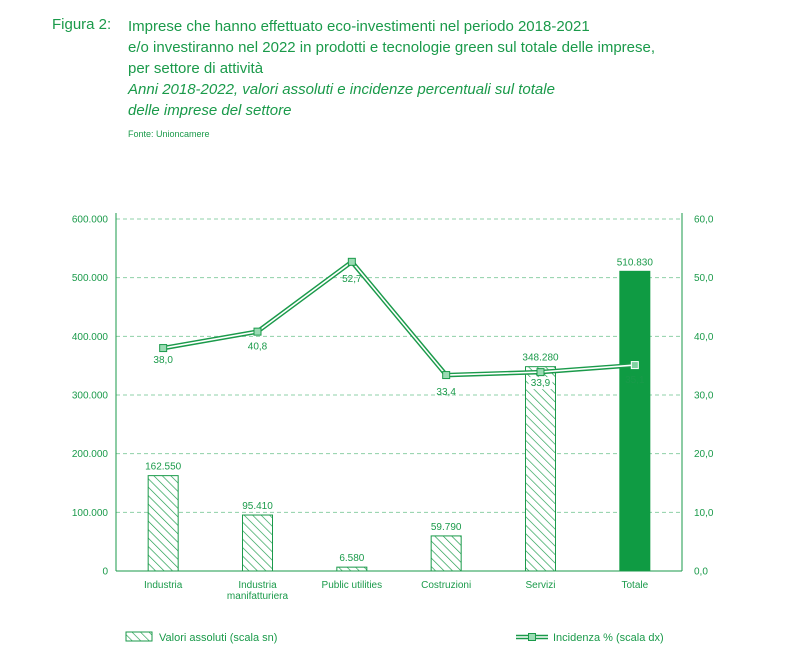 Image resolution: width=800 pixels, height=655 pixels. I want to click on y-left-tick-label: 500.000, so click(90, 278).